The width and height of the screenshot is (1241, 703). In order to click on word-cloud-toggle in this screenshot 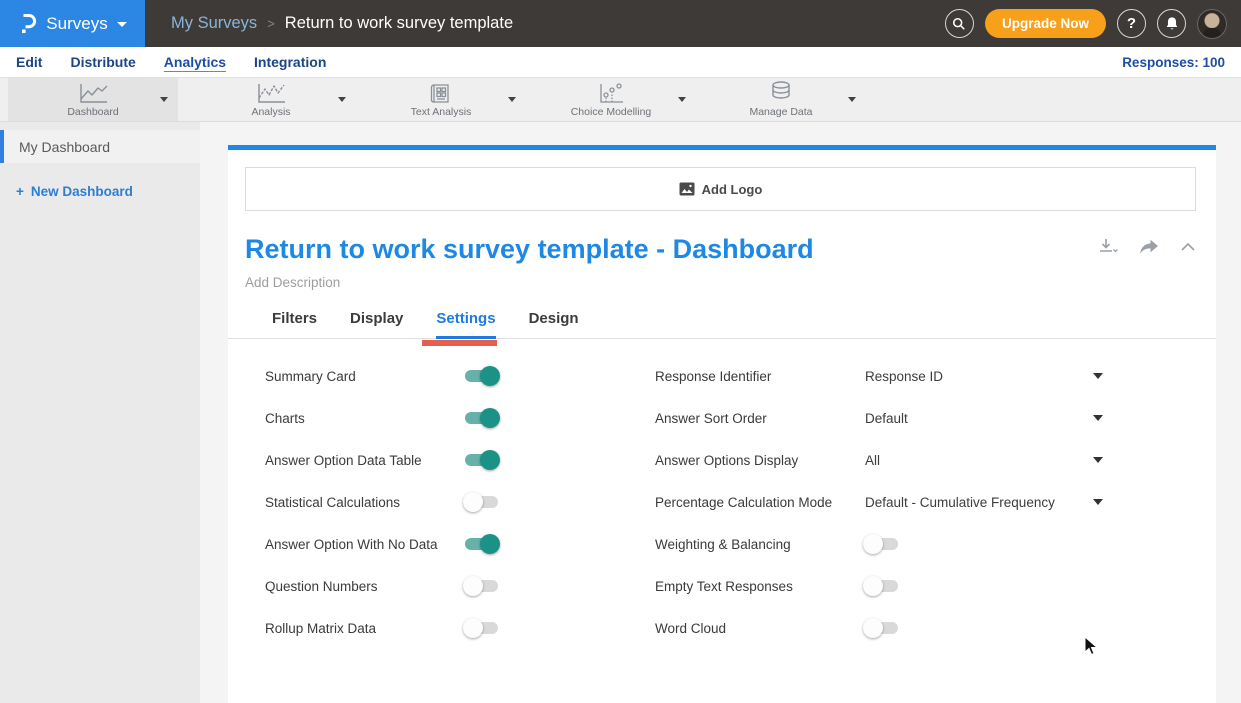, I will do `click(880, 628)`.